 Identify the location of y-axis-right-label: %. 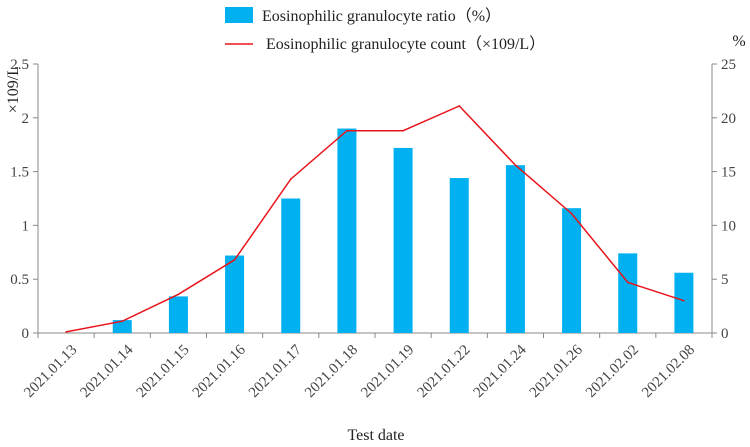
(738, 41).